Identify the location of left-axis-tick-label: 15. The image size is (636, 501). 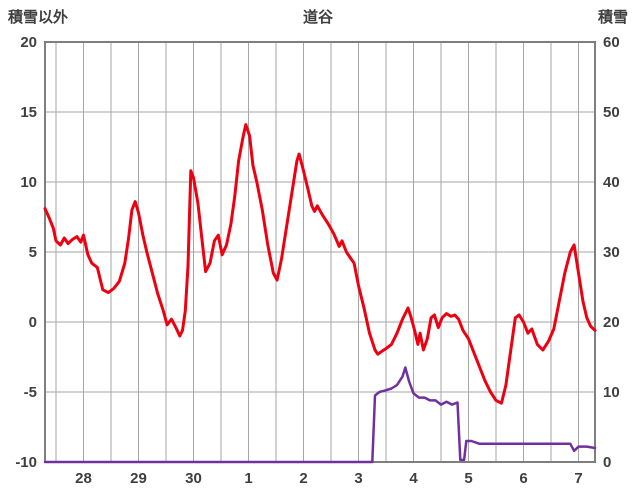
(28, 112).